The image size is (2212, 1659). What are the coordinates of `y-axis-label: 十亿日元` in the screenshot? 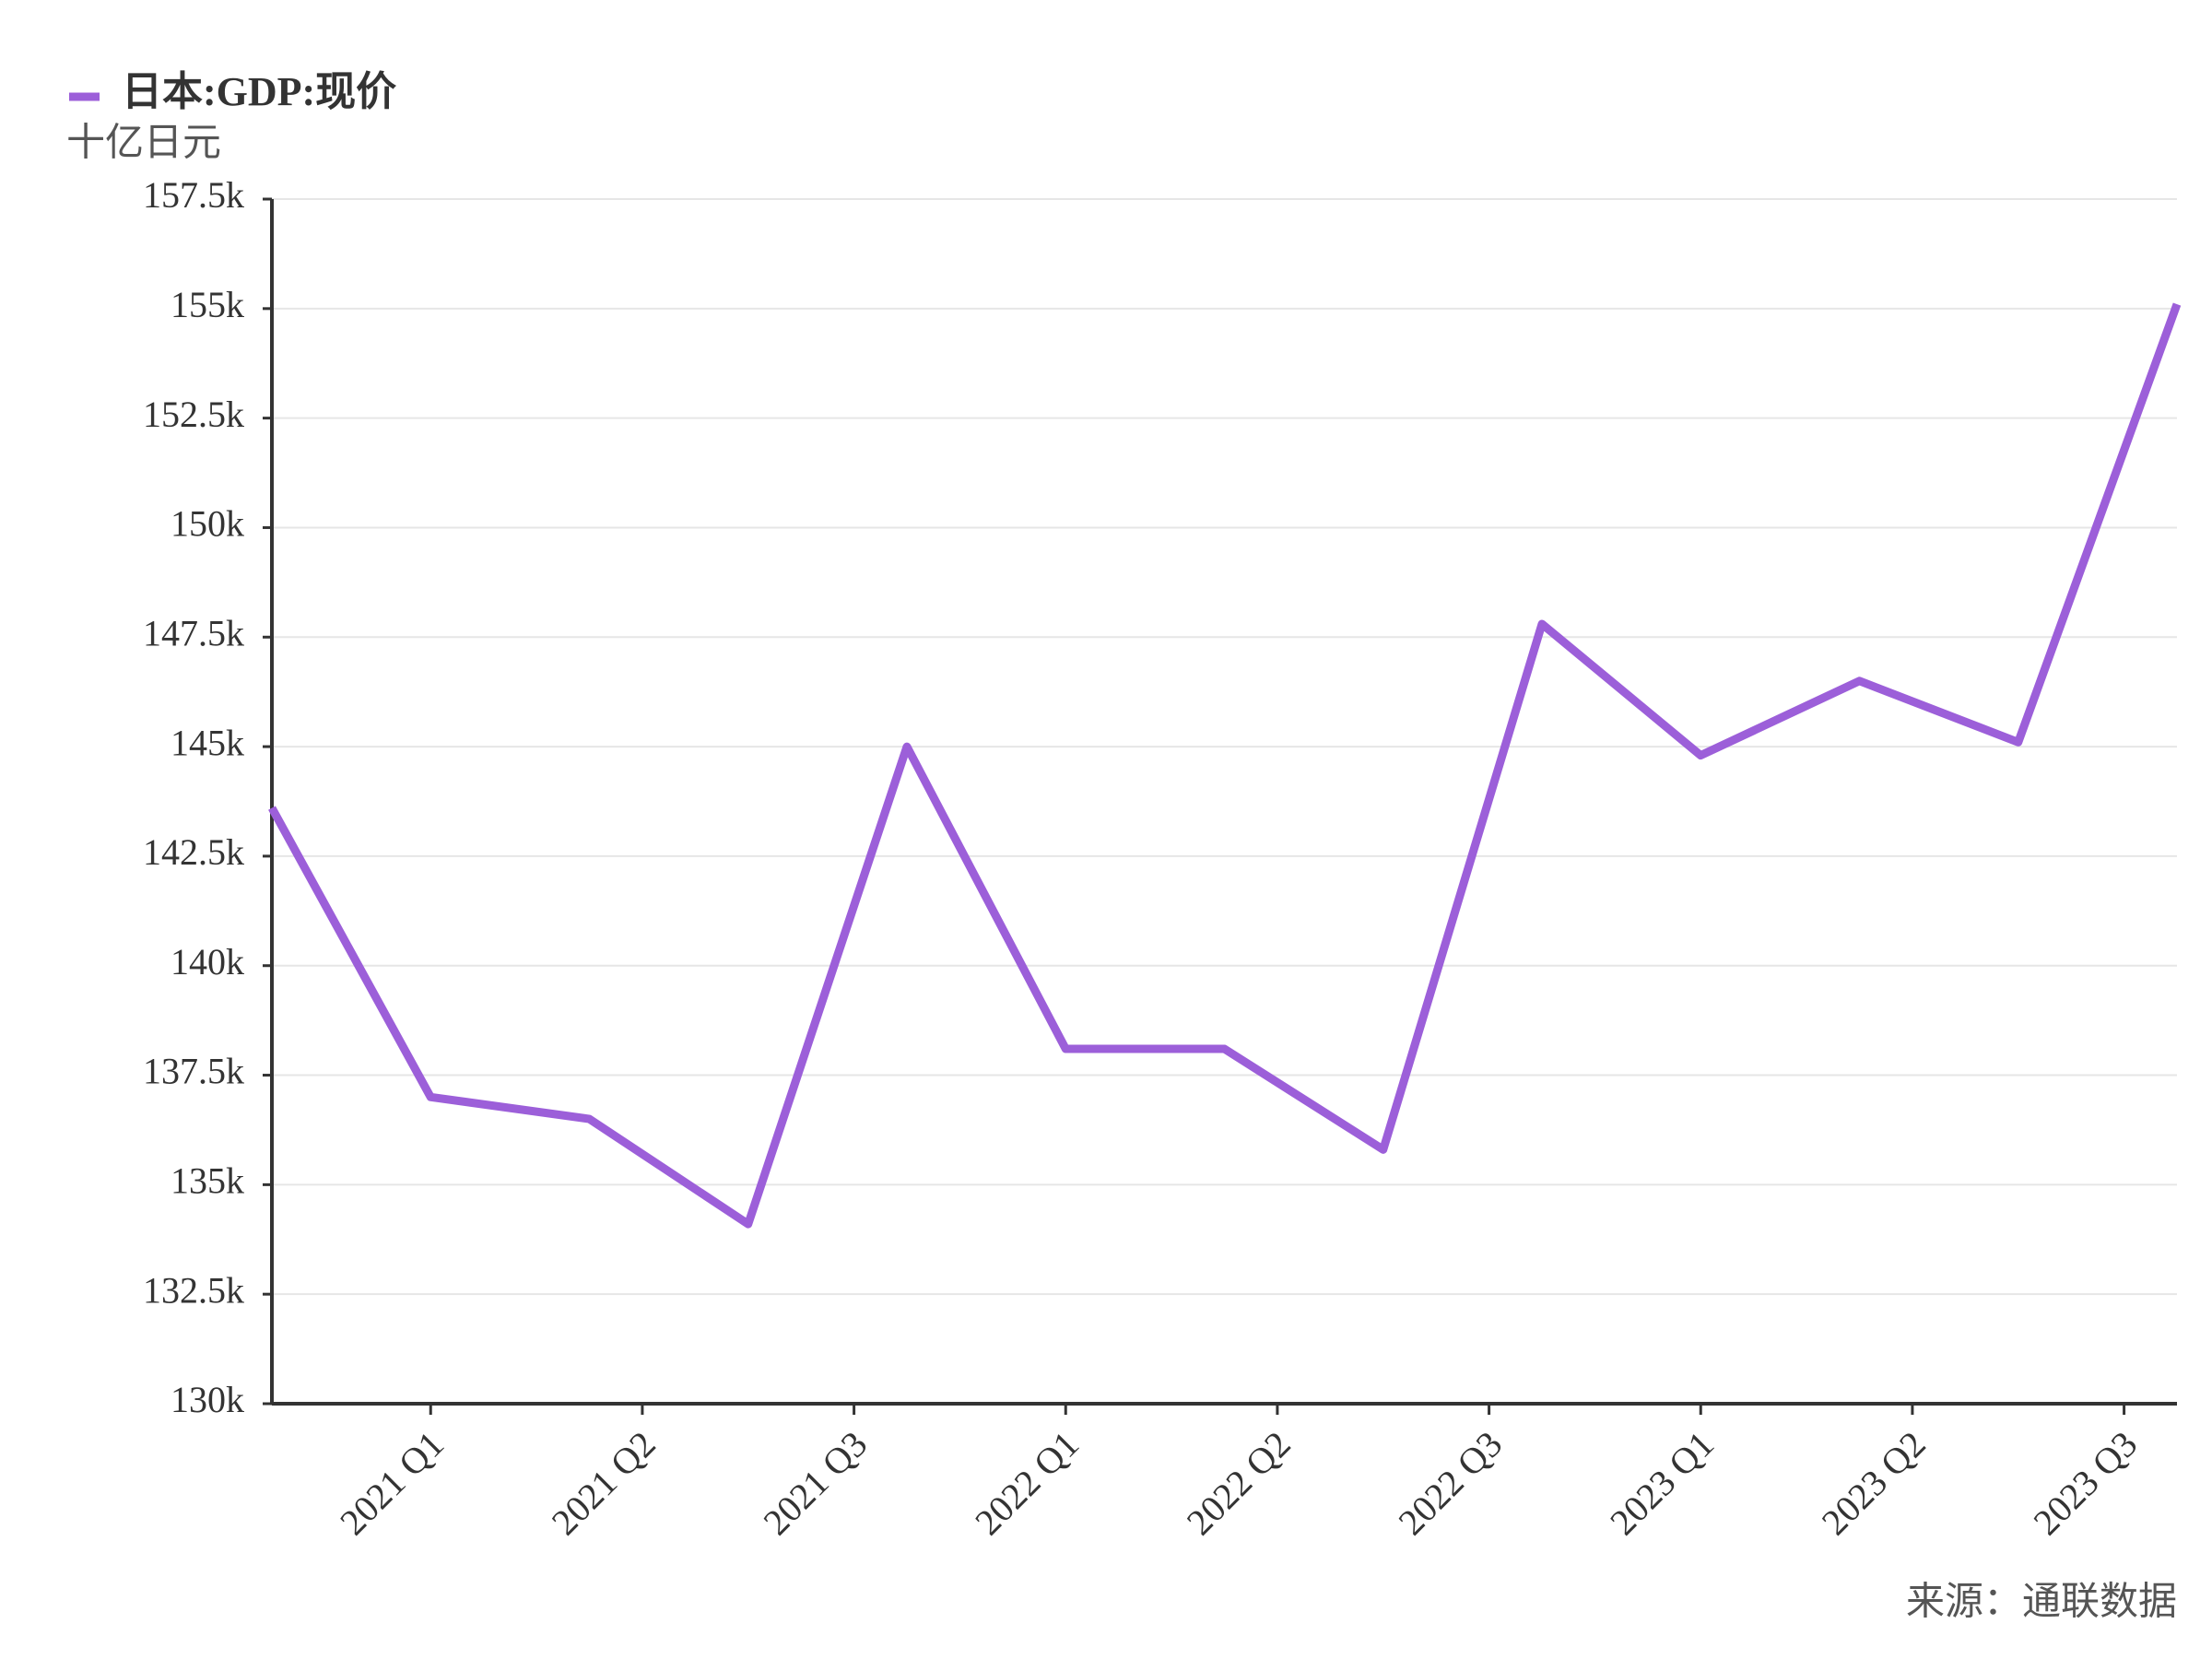 It's located at (143, 142).